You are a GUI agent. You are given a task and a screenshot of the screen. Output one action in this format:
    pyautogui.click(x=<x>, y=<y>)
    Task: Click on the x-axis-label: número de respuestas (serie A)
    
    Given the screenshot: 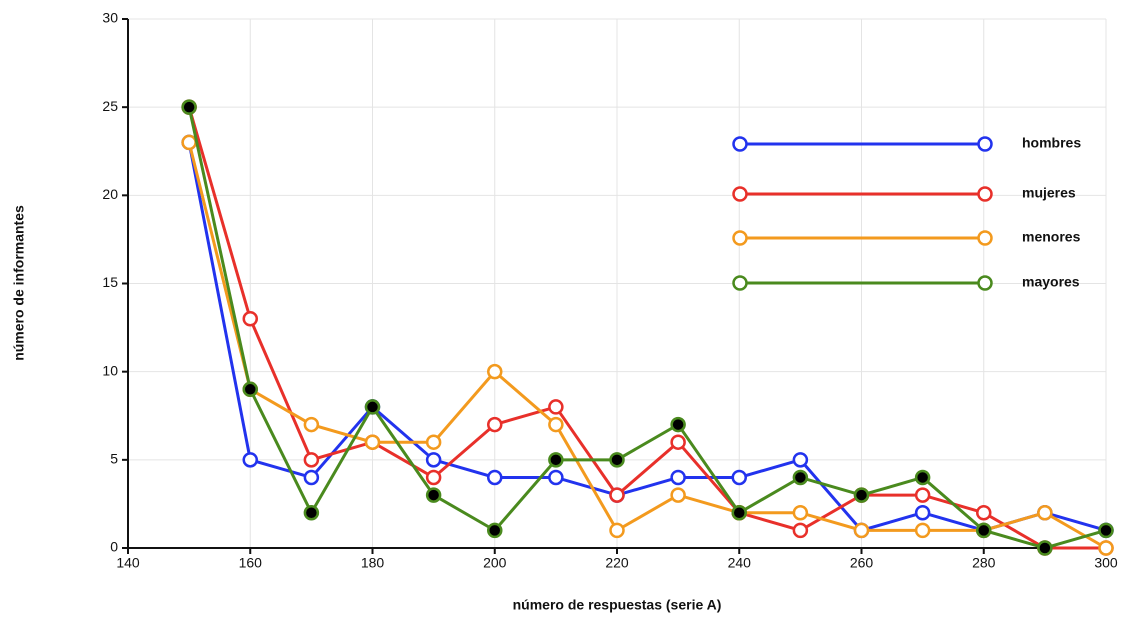 What is the action you would take?
    pyautogui.click(x=617, y=605)
    